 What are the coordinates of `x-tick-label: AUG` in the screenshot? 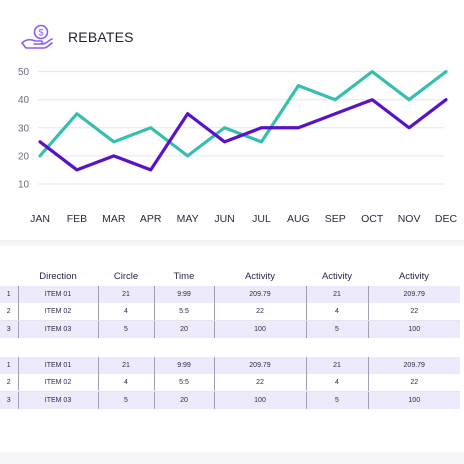 It's located at (298, 219).